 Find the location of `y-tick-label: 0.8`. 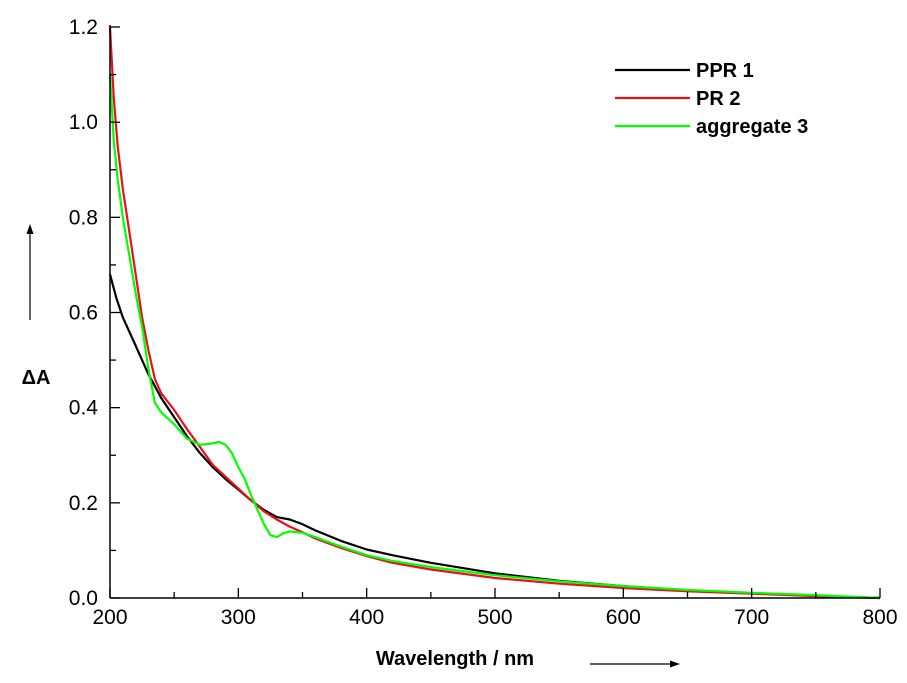

y-tick-label: 0.8 is located at coordinates (83, 217).